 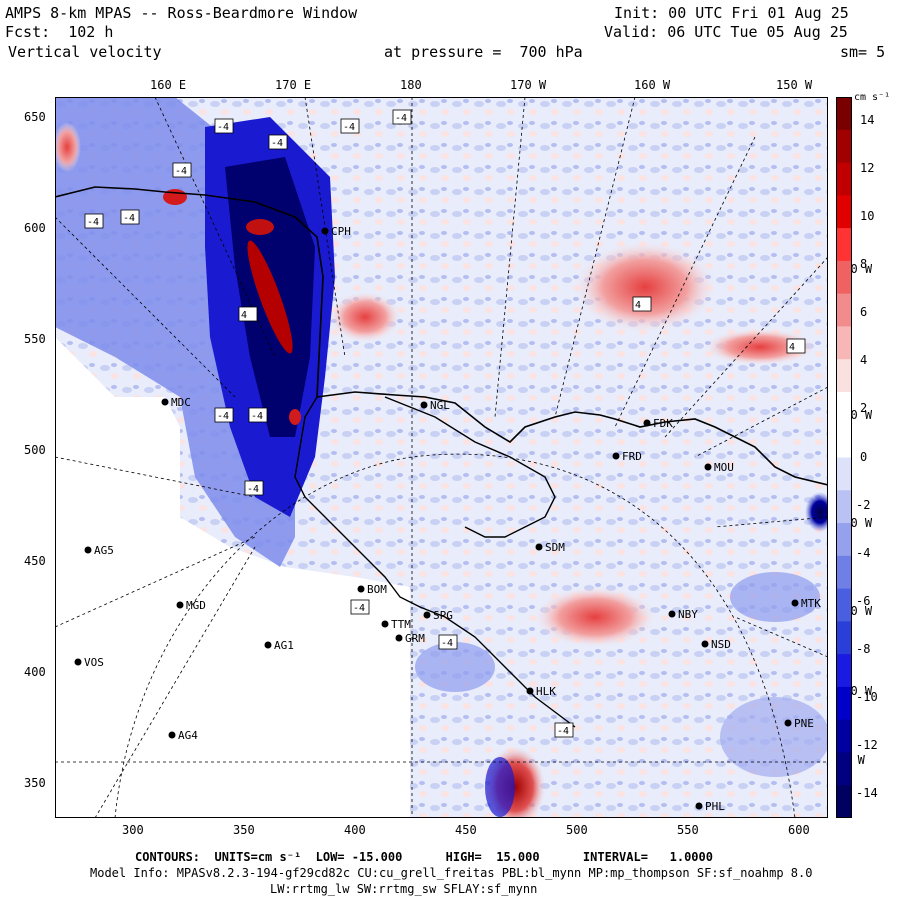 What do you see at coordinates (863, 600) in the screenshot?
I see `colorbar-label: -6` at bounding box center [863, 600].